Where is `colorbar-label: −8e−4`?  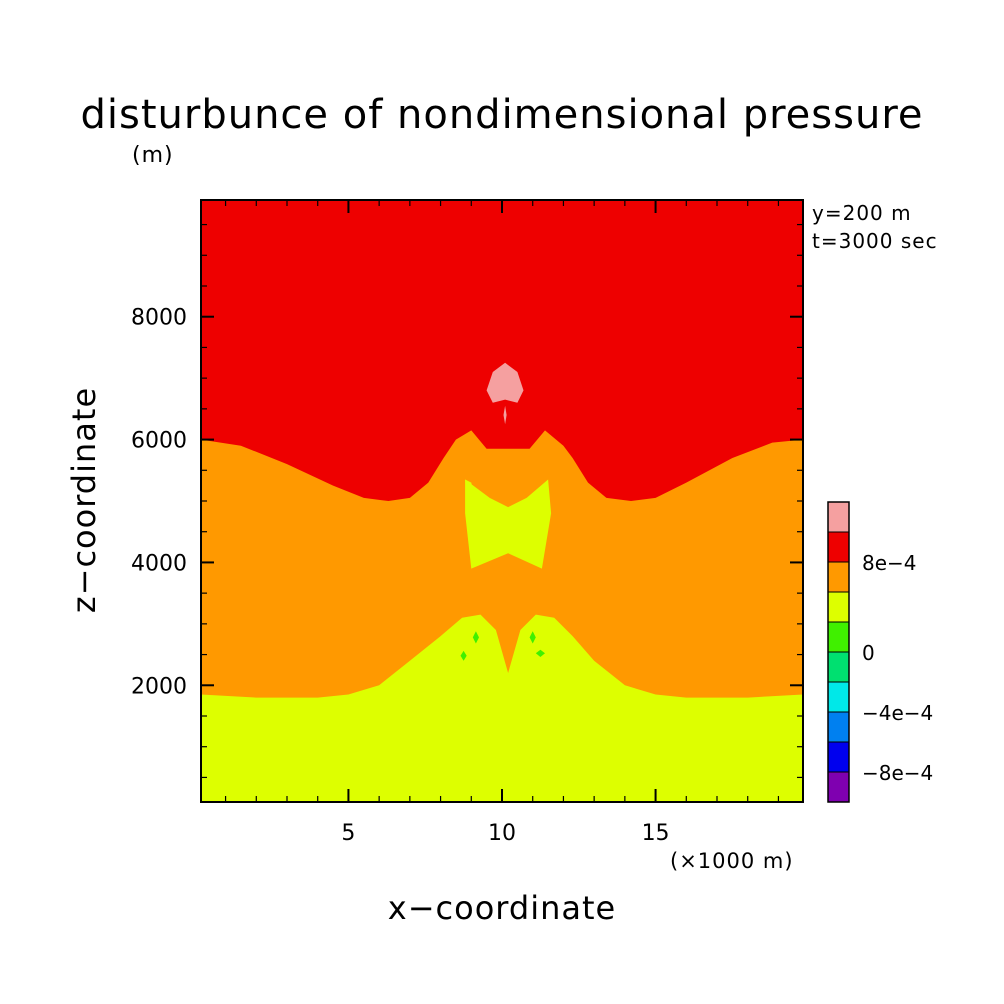 colorbar-label: −8e−4 is located at coordinates (897, 773).